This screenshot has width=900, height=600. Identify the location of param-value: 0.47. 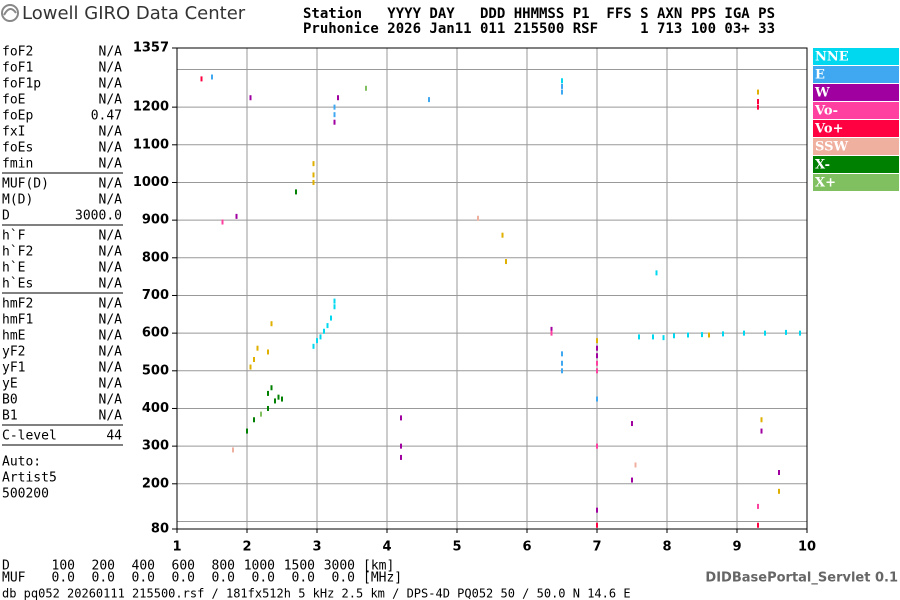
(106, 116).